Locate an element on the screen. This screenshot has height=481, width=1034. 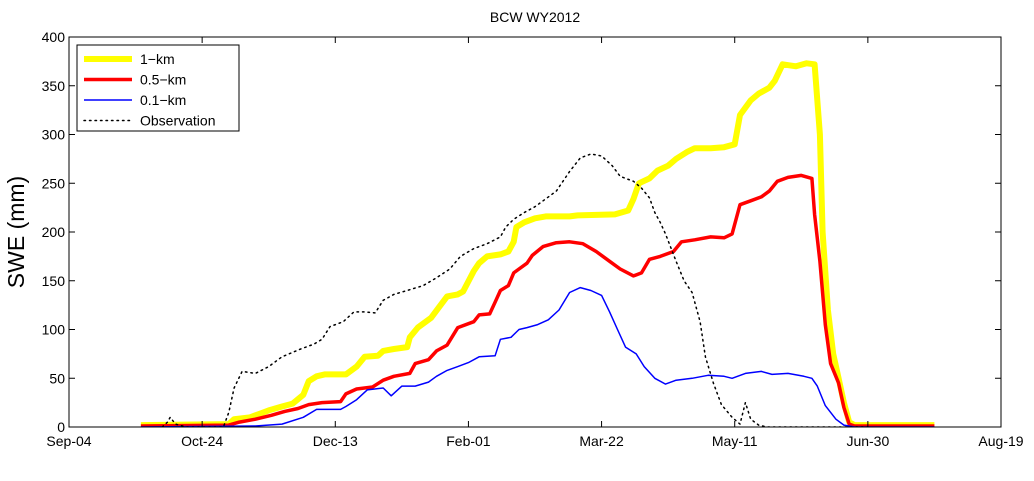
legend-label-3: Observation is located at coordinates (177, 121).